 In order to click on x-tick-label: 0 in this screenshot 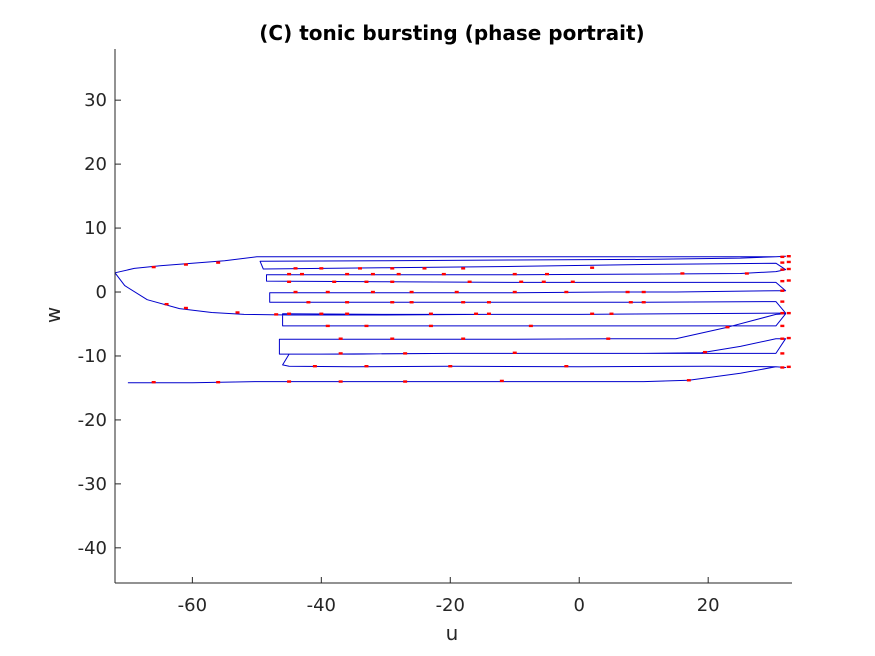, I will do `click(579, 605)`.